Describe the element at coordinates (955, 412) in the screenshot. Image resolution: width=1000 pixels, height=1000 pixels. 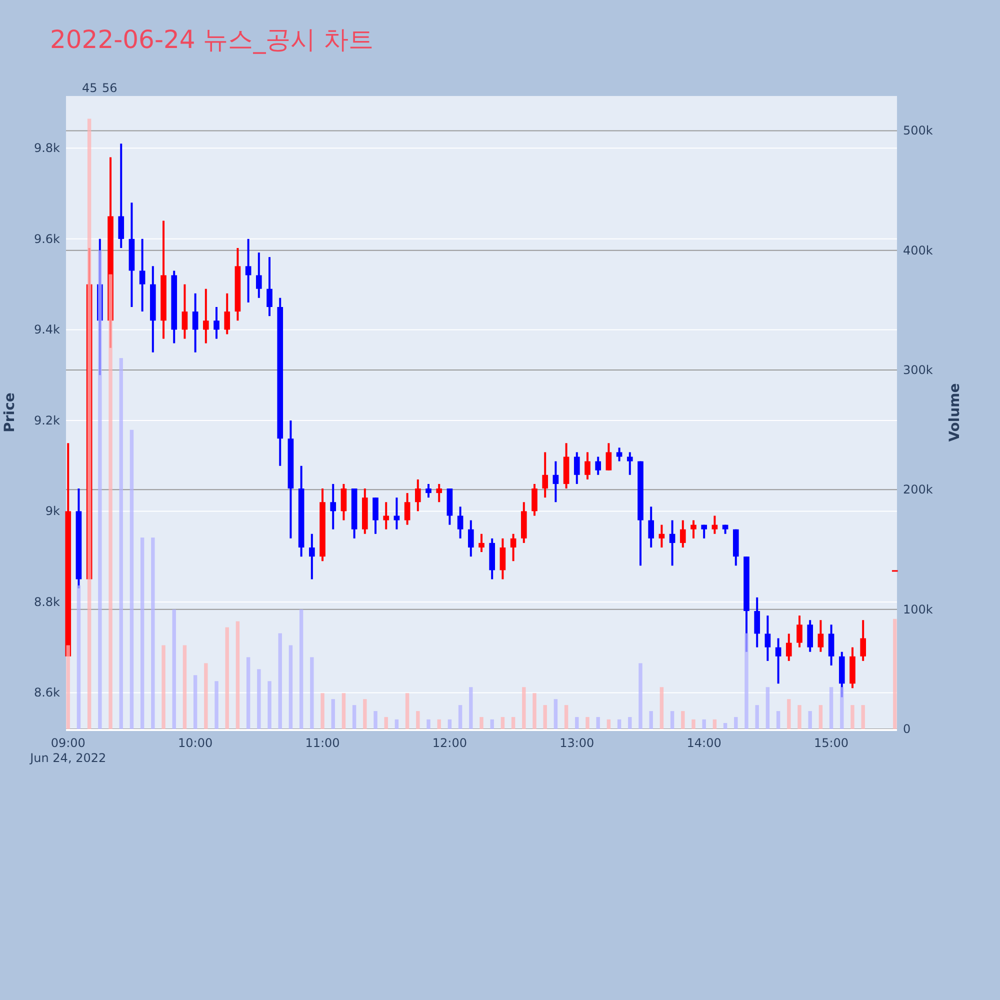
I see `y2-axis-title: Volume` at that location.